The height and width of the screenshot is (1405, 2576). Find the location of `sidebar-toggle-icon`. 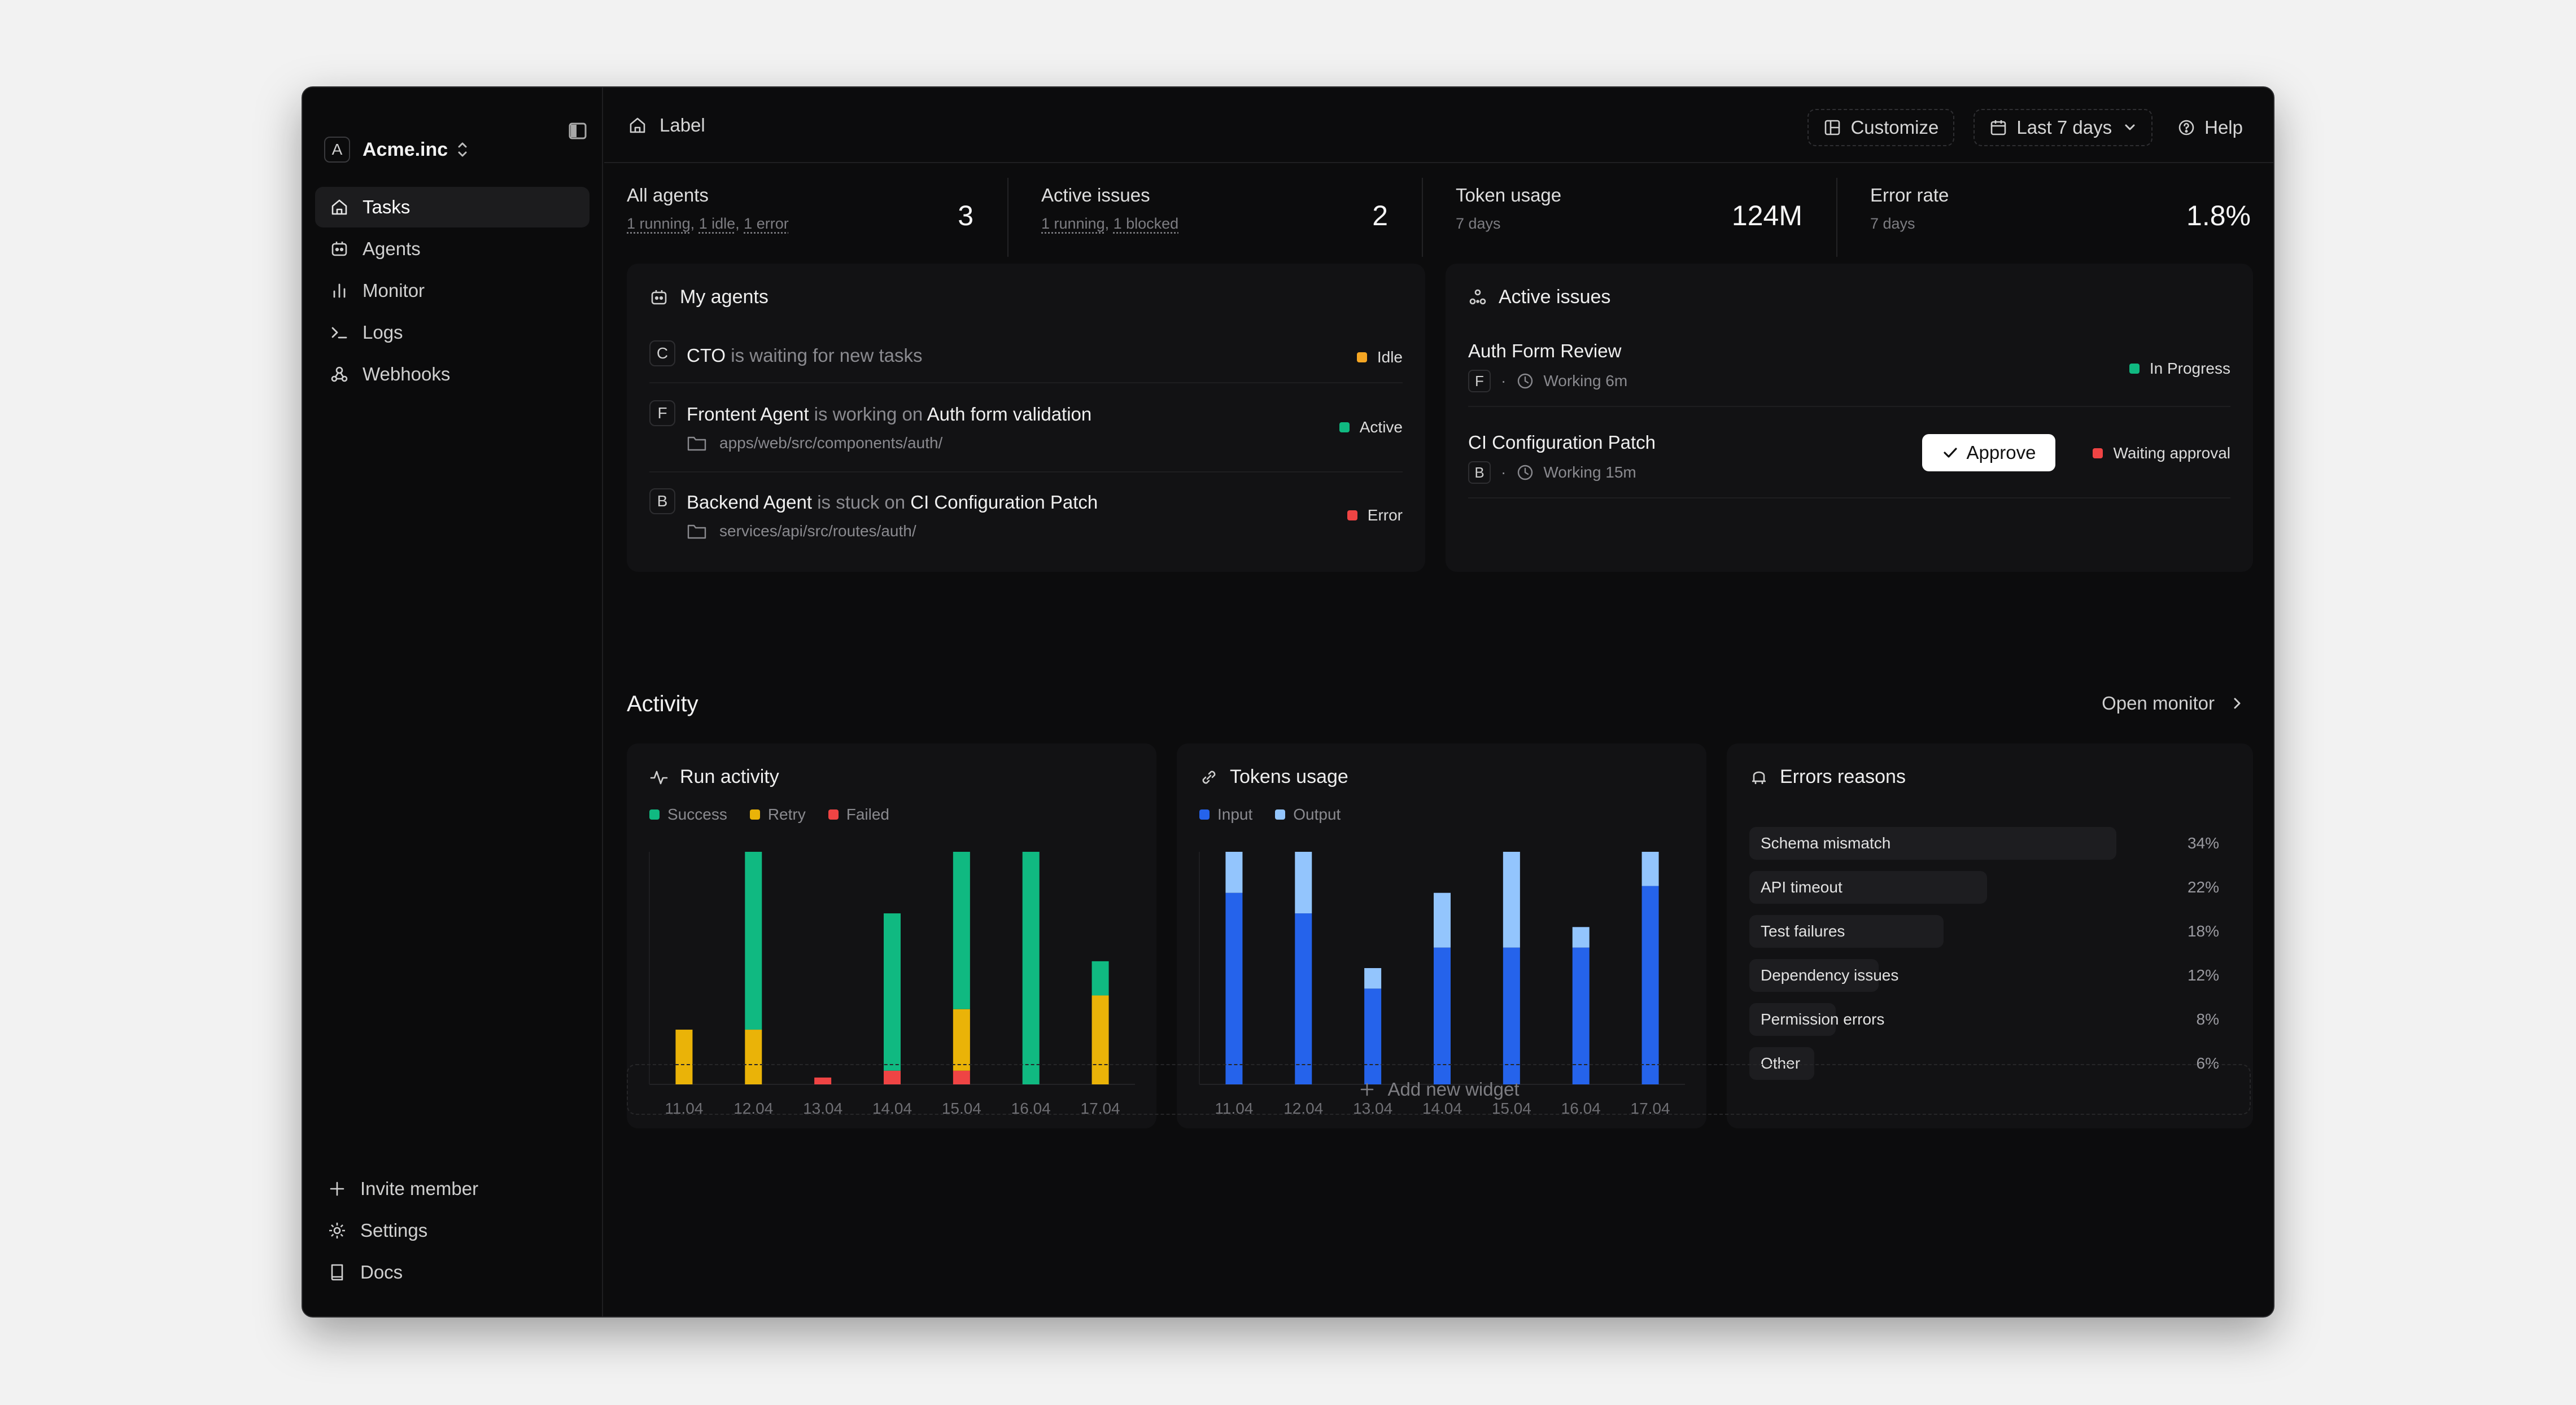

sidebar-toggle-icon is located at coordinates (577, 131).